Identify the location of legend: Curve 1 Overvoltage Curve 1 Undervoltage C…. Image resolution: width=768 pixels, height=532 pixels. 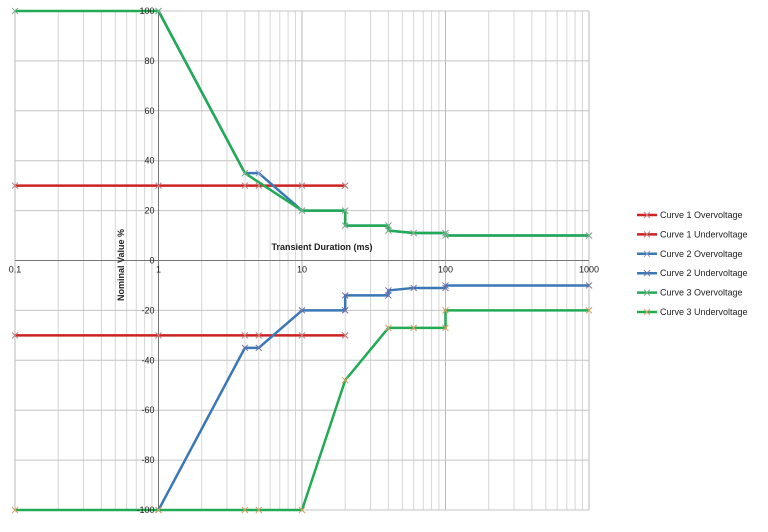
(692, 263).